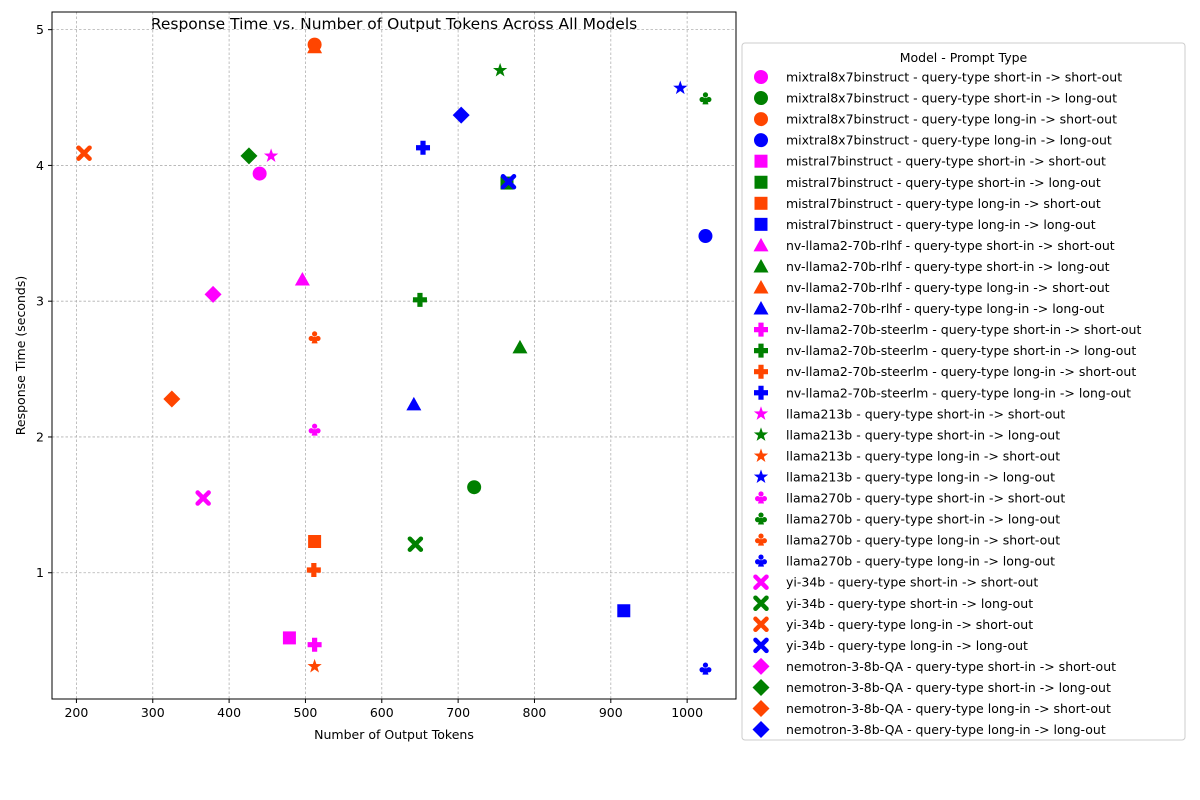 The image size is (1200, 800). Describe the element at coordinates (40, 29) in the screenshot. I see `y-tick-label: 5` at that location.